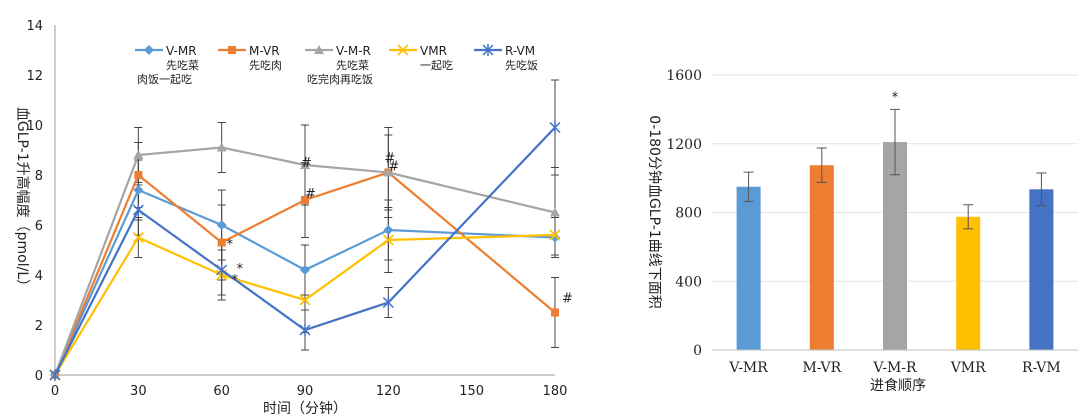 This screenshot has width=1080, height=419. What do you see at coordinates (221, 391) in the screenshot?
I see `x-tick-label: 60` at bounding box center [221, 391].